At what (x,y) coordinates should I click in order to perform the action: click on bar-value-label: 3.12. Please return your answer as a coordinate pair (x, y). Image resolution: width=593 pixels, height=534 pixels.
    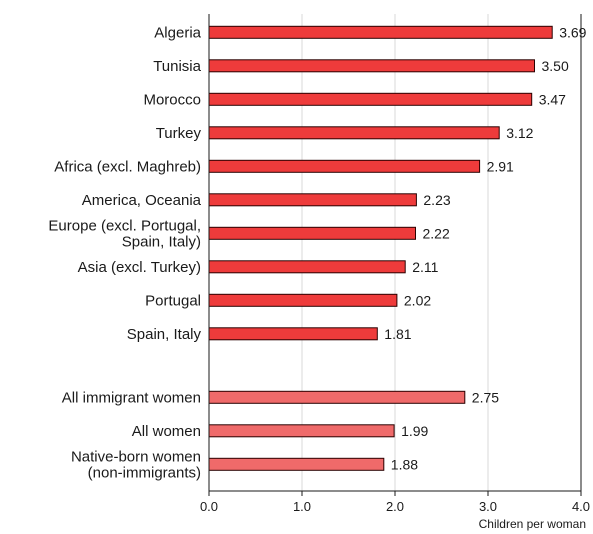
    Looking at the image, I should click on (519, 133).